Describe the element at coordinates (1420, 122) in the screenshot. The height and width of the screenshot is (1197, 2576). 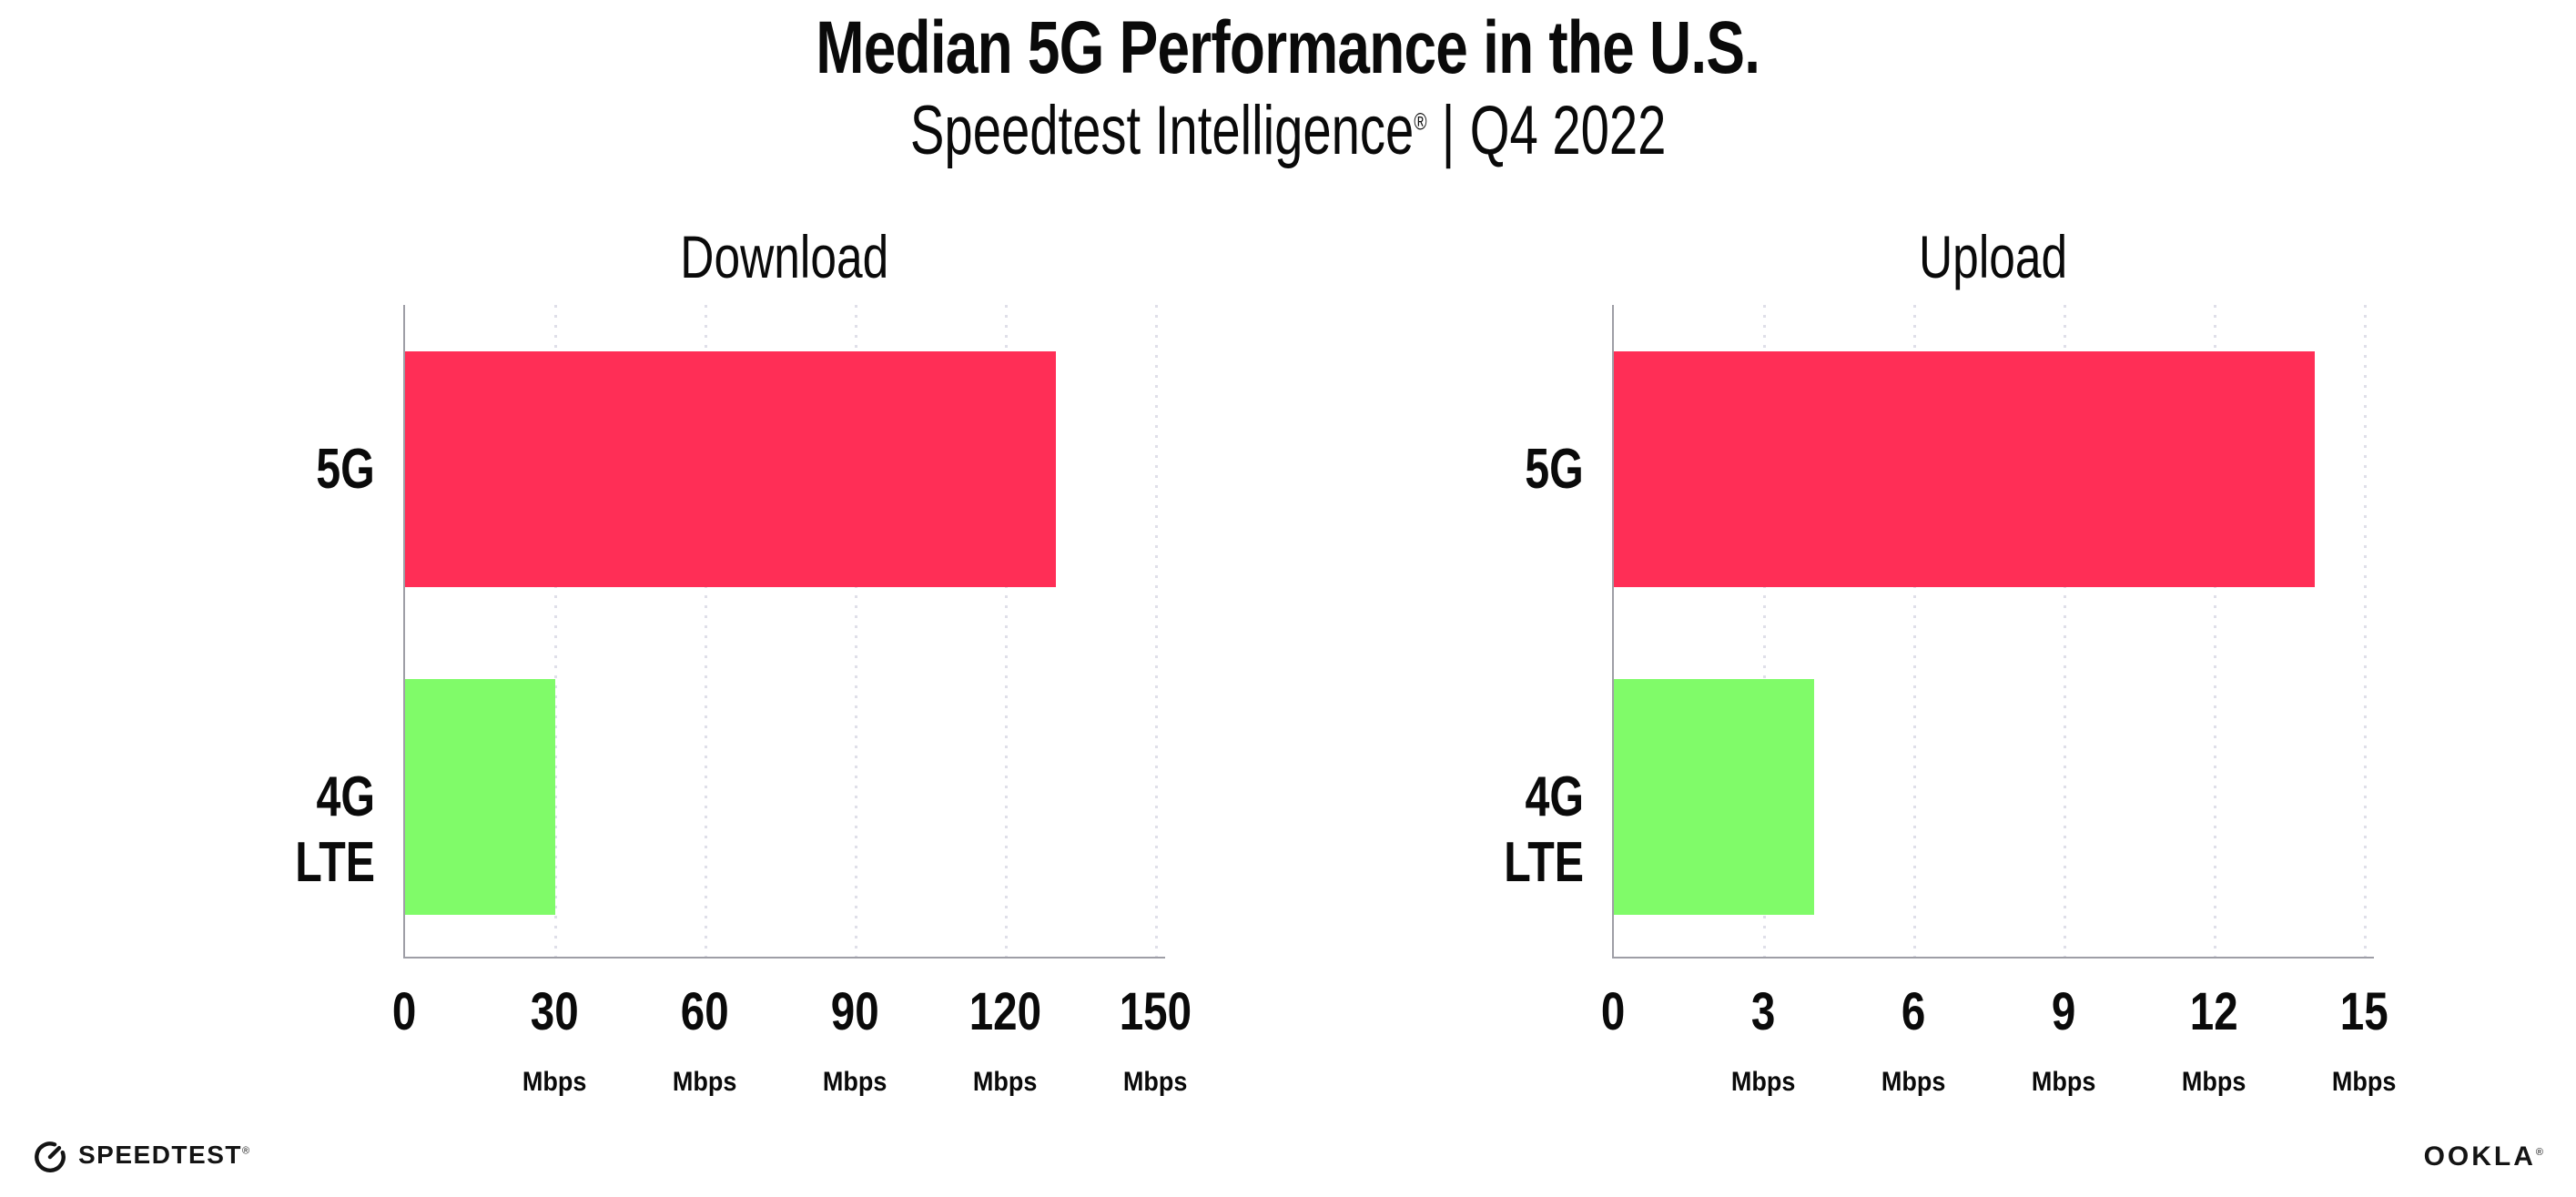
I see `registered-mark: ®` at that location.